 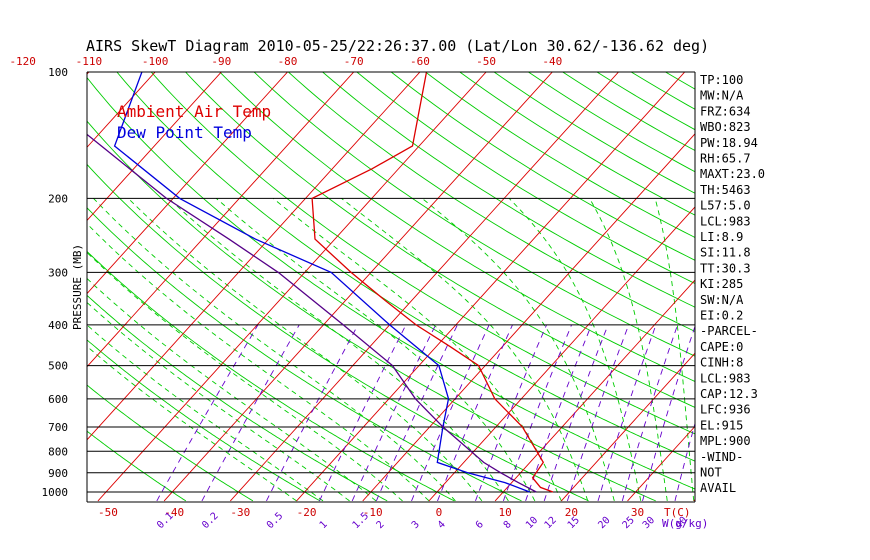 What do you see at coordinates (532, 523) in the screenshot?
I see `mixing-ratio-tick-label: 10` at bounding box center [532, 523].